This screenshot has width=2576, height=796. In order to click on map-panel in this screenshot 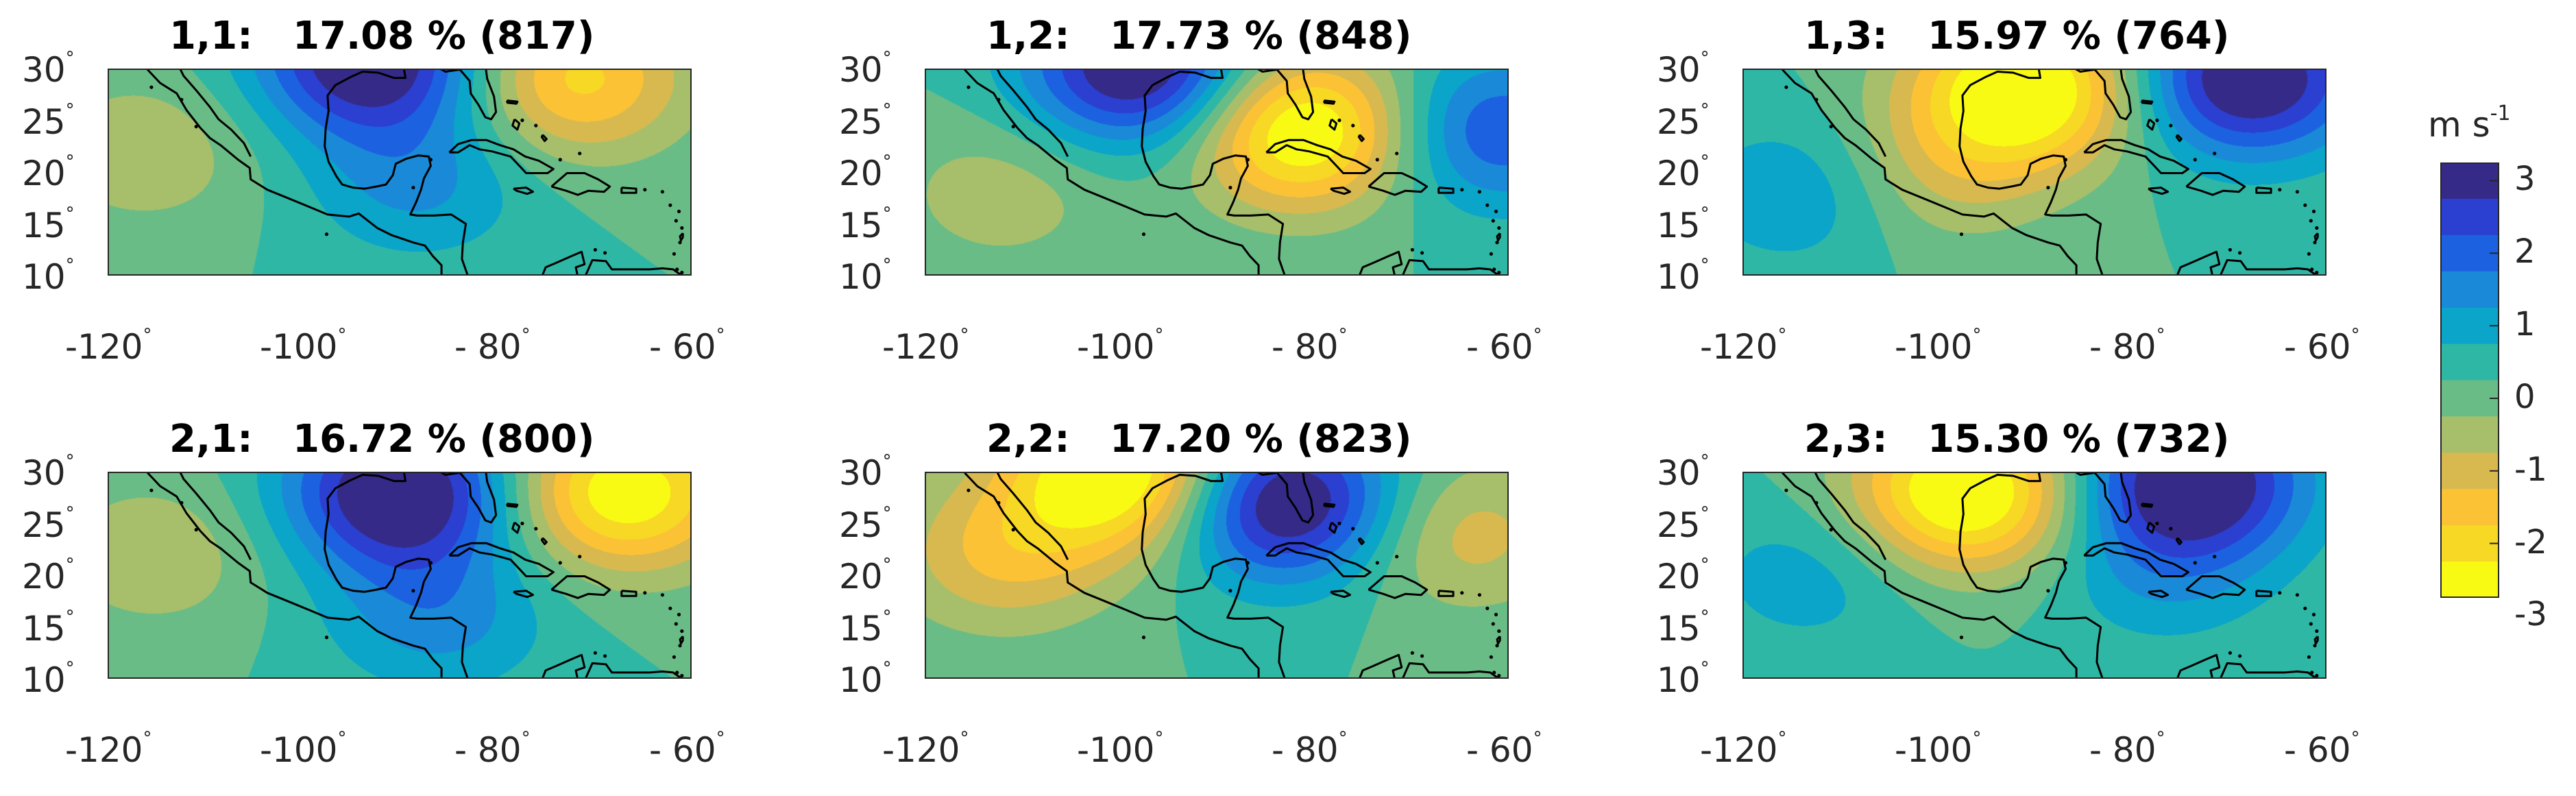, I will do `click(400, 173)`.